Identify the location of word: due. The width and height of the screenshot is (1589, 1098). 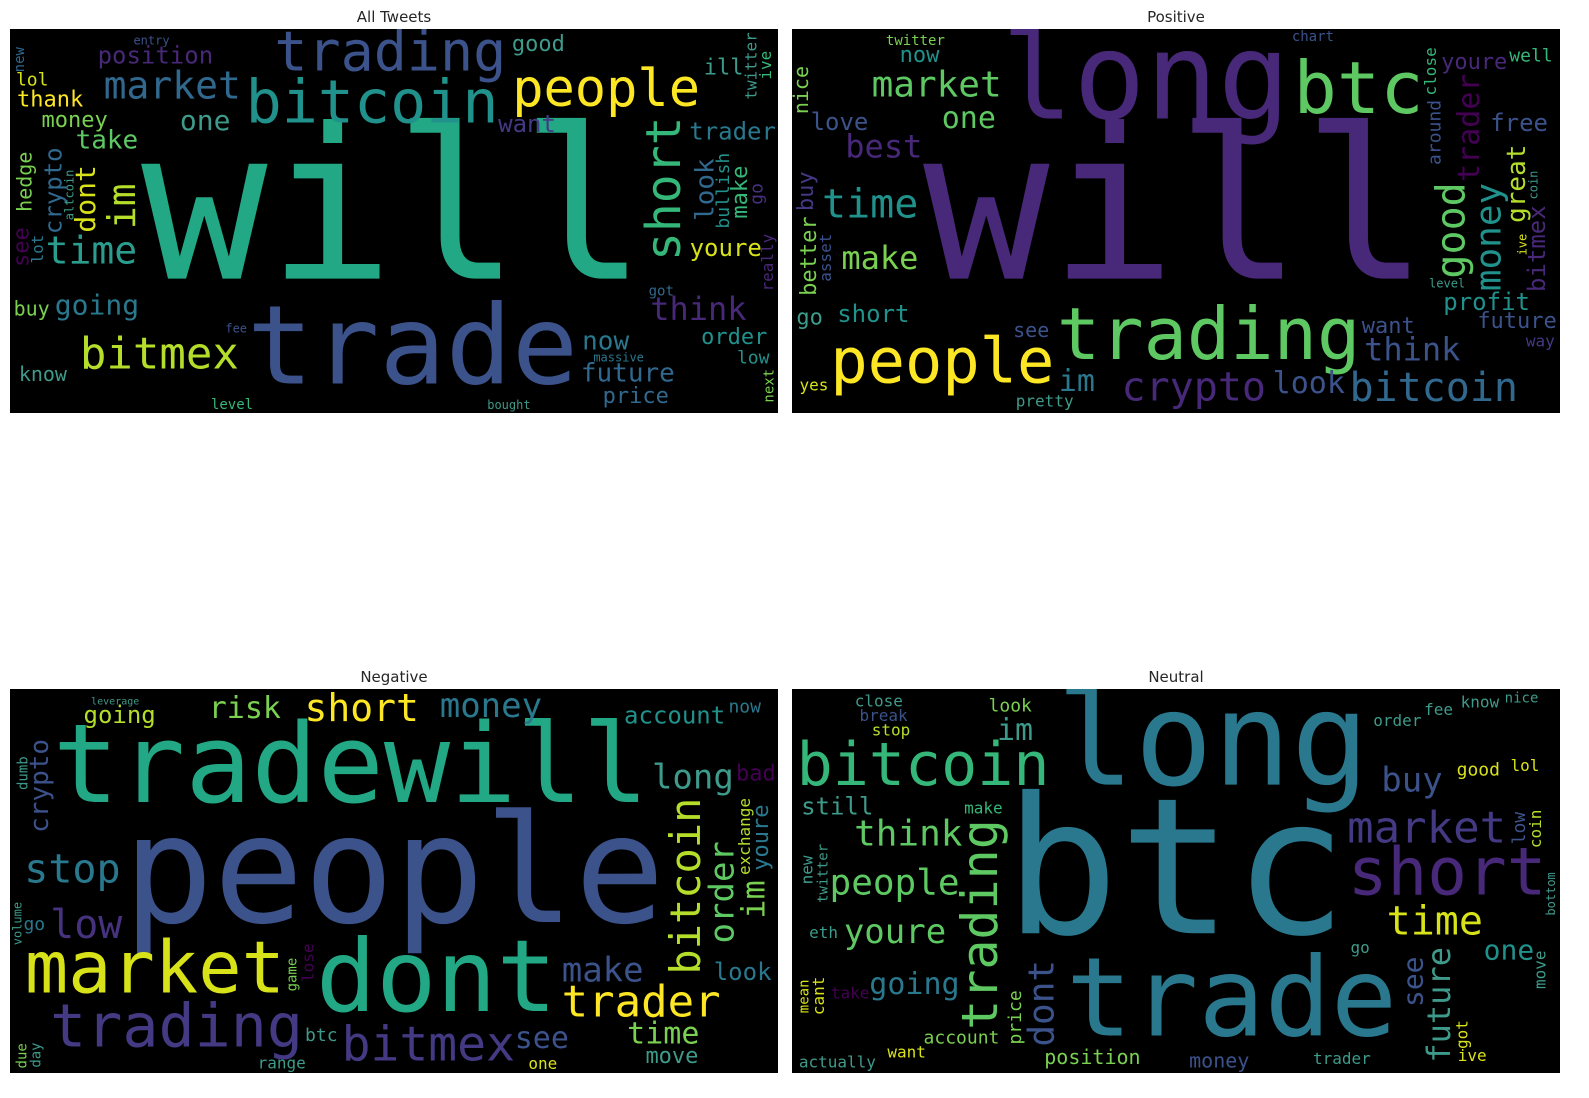
(22, 1055).